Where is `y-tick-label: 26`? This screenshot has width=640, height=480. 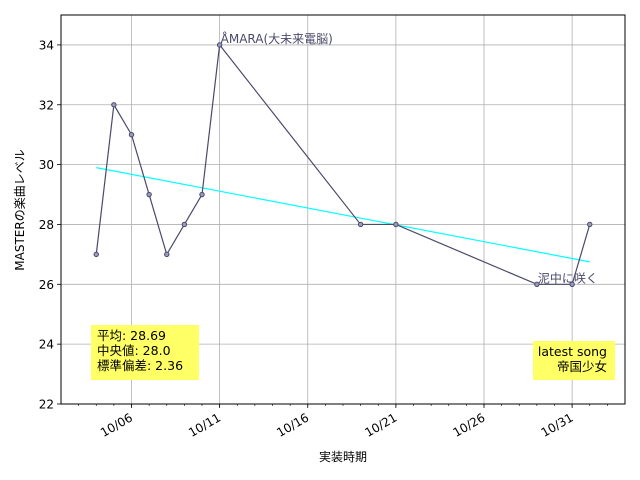
y-tick-label: 26 is located at coordinates (46, 285).